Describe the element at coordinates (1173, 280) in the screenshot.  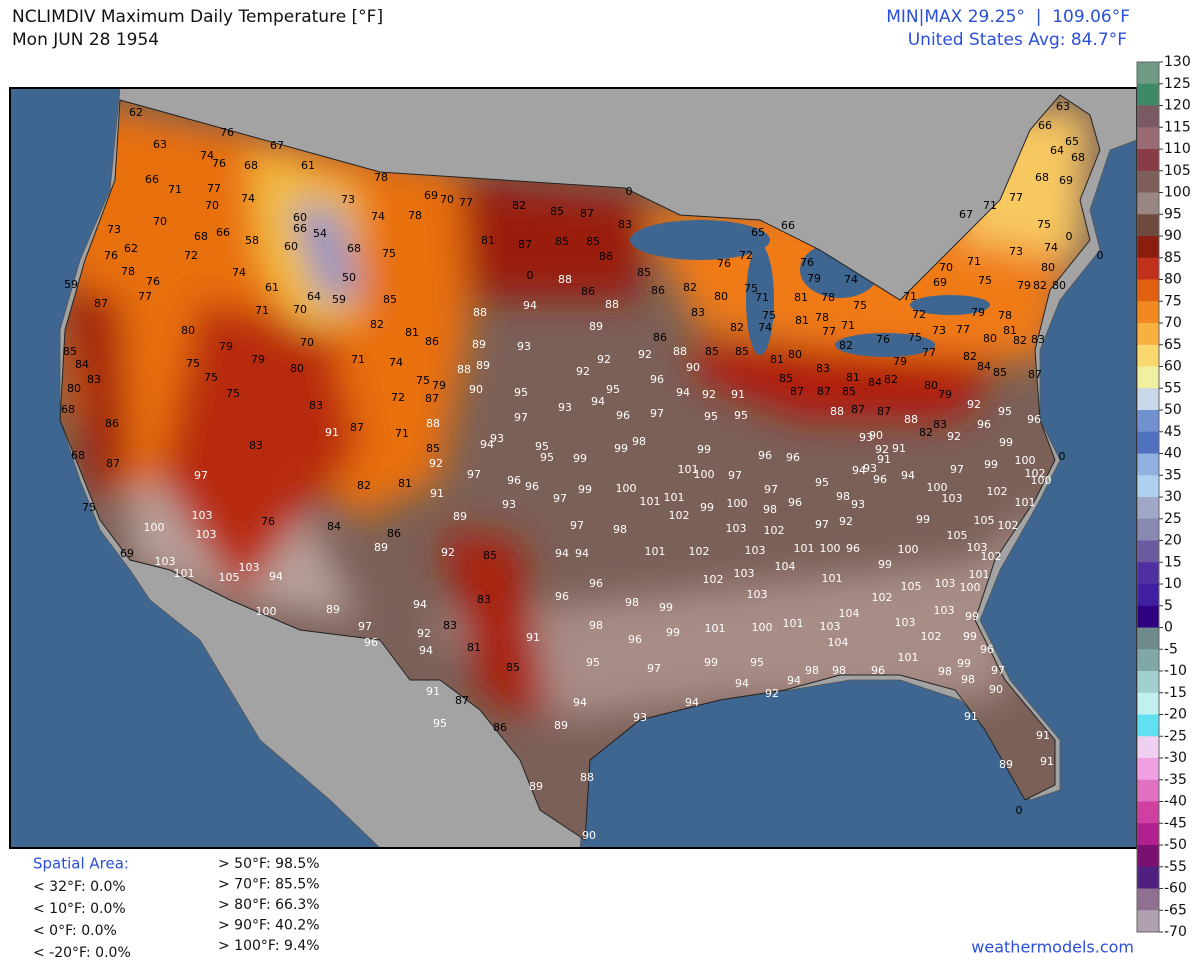
I see `colorbar-label: 80` at that location.